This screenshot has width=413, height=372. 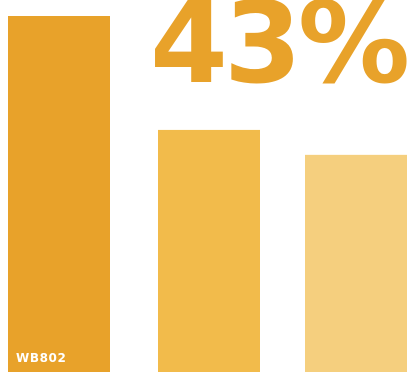 What do you see at coordinates (41, 358) in the screenshot?
I see `bar-category-label-1: WB802` at bounding box center [41, 358].